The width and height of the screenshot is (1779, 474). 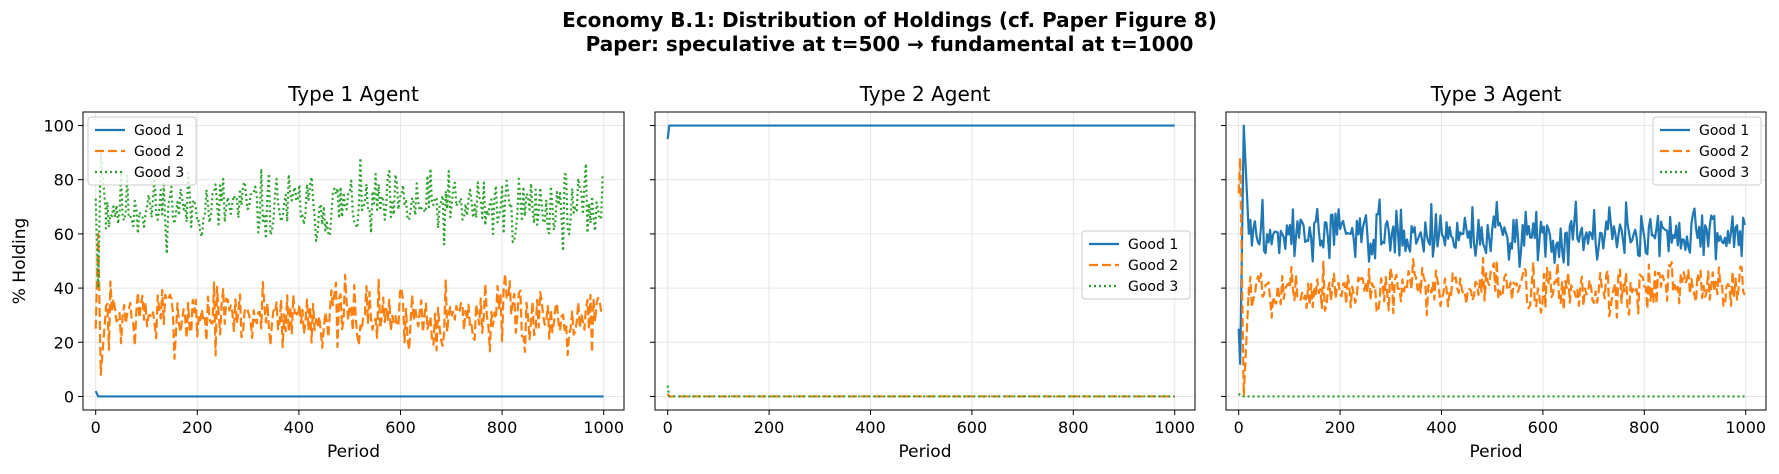 I want to click on panel-title: Type 3 Agent, so click(x=1496, y=94).